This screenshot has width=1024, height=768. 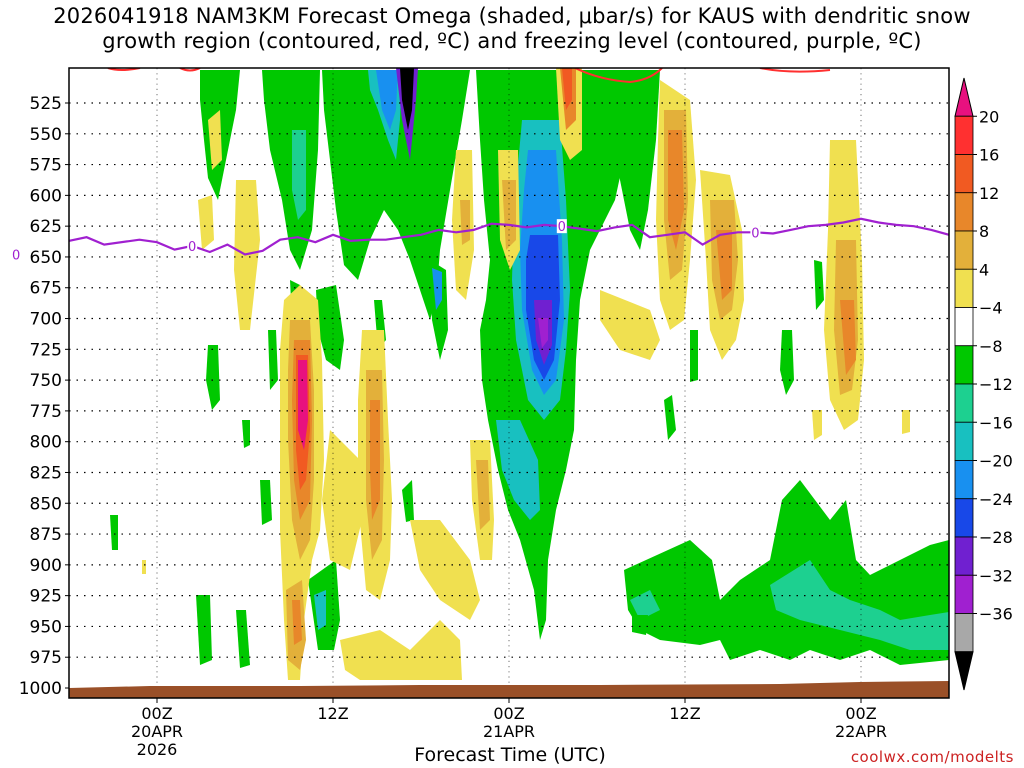 What do you see at coordinates (996, 575) in the screenshot?
I see `colorbar-label: −32` at bounding box center [996, 575].